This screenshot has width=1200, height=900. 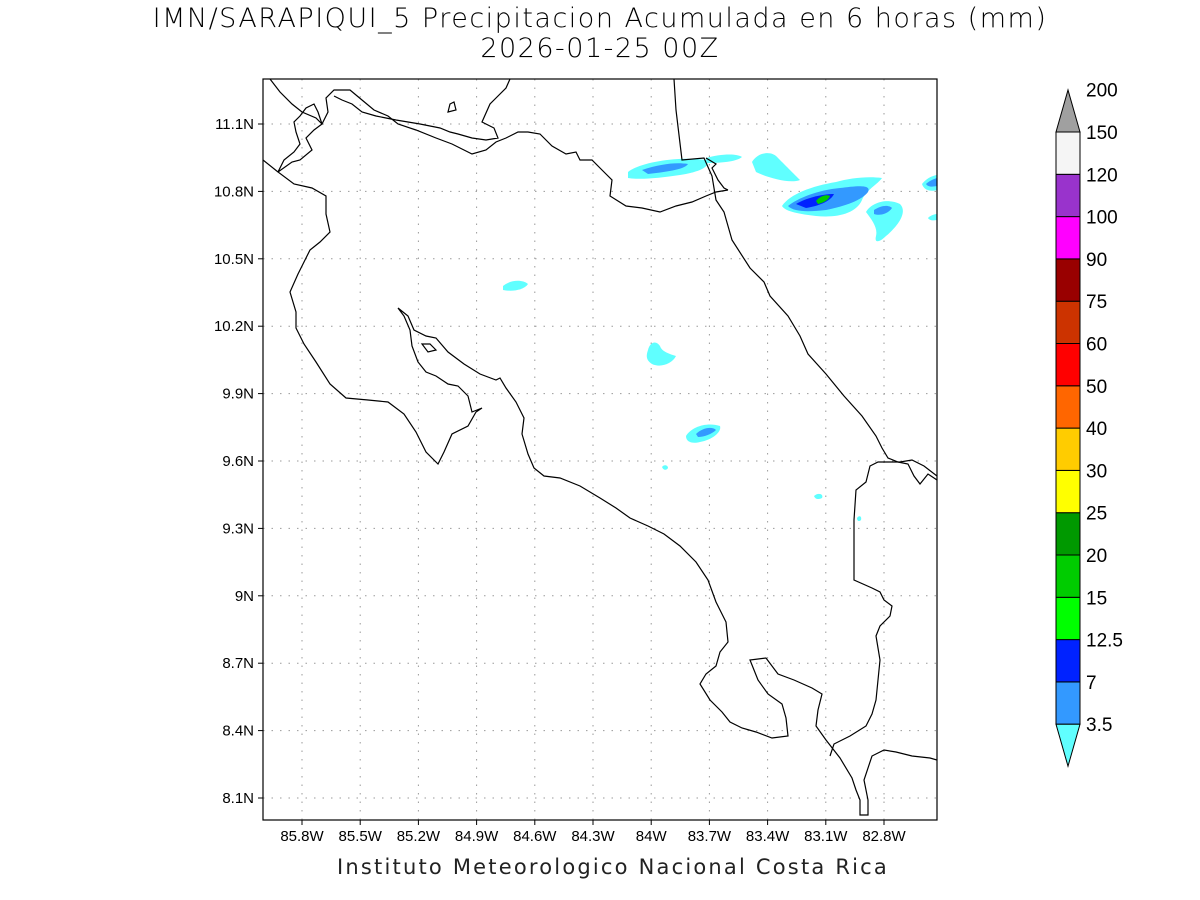 I want to click on colorbar-label: 40, so click(x=1096, y=429).